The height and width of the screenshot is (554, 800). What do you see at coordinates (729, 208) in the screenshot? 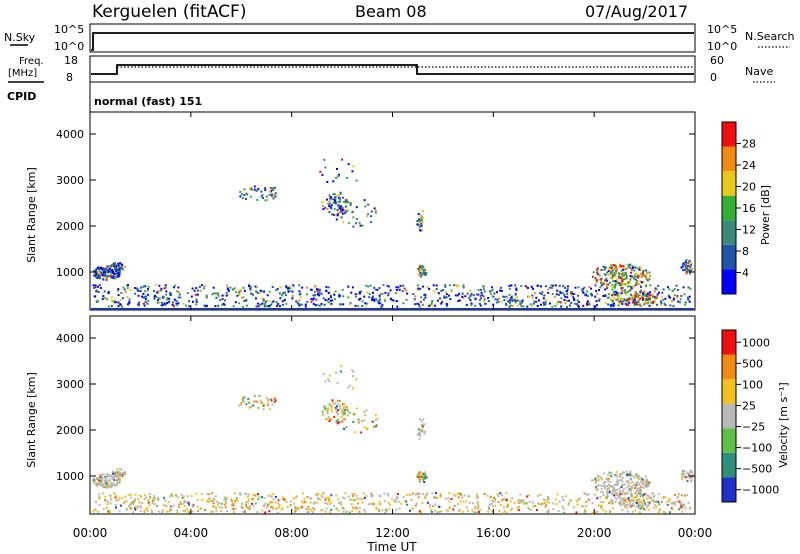
I see `colorbar-segment` at bounding box center [729, 208].